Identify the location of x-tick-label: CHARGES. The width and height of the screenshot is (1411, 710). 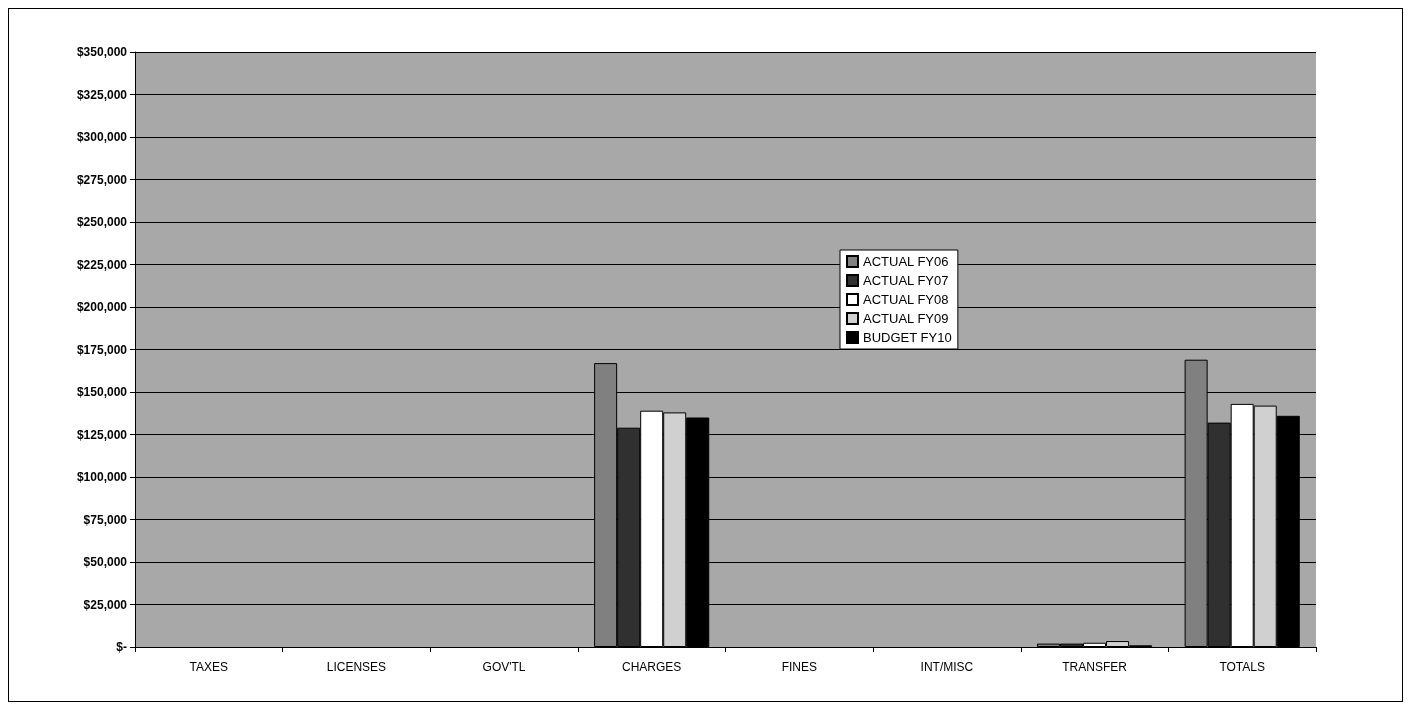
(652, 667).